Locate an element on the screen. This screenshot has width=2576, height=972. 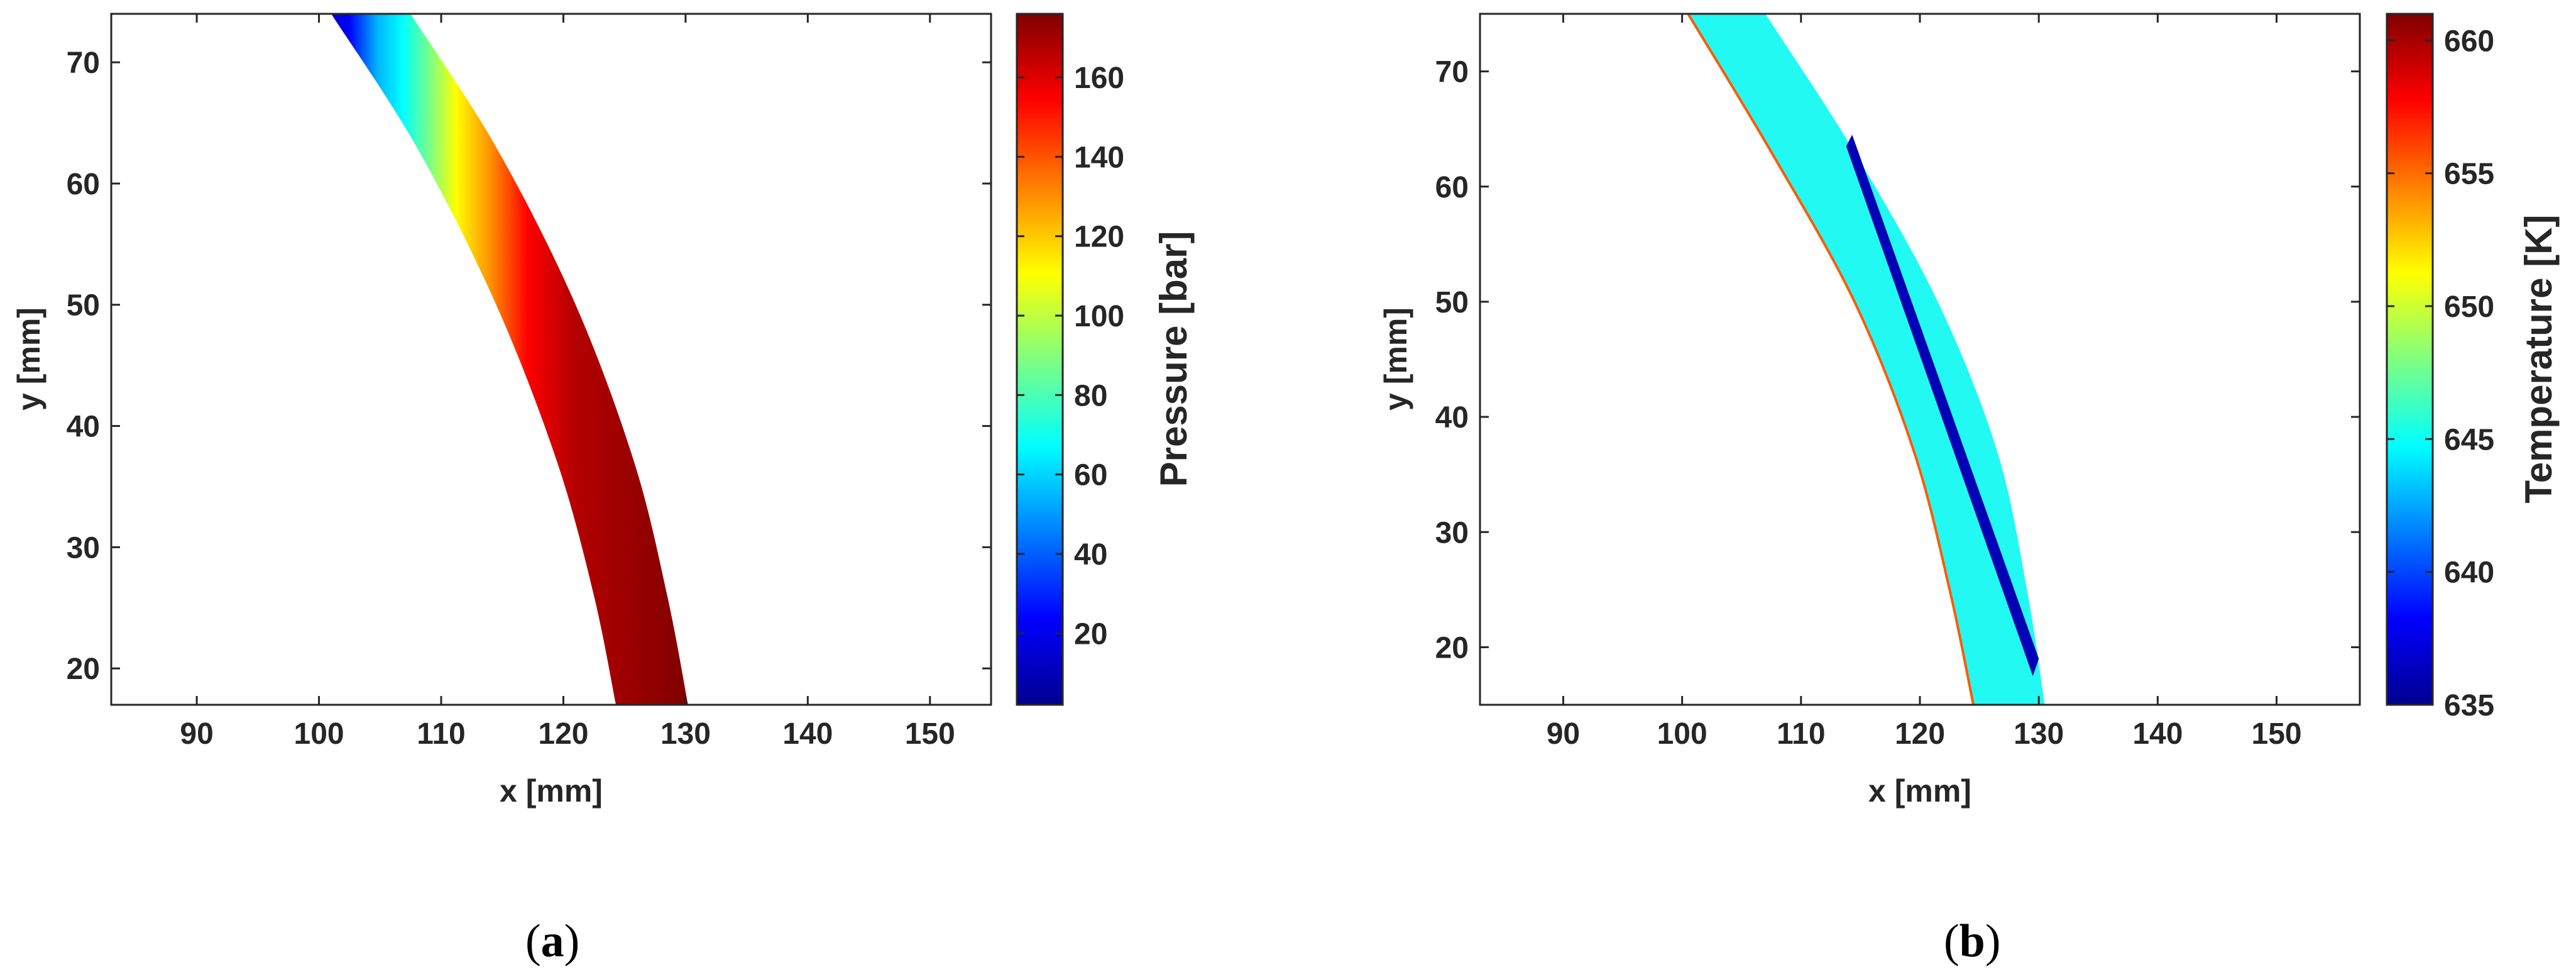
colorbar-tick-label: 100 is located at coordinates (1099, 317).